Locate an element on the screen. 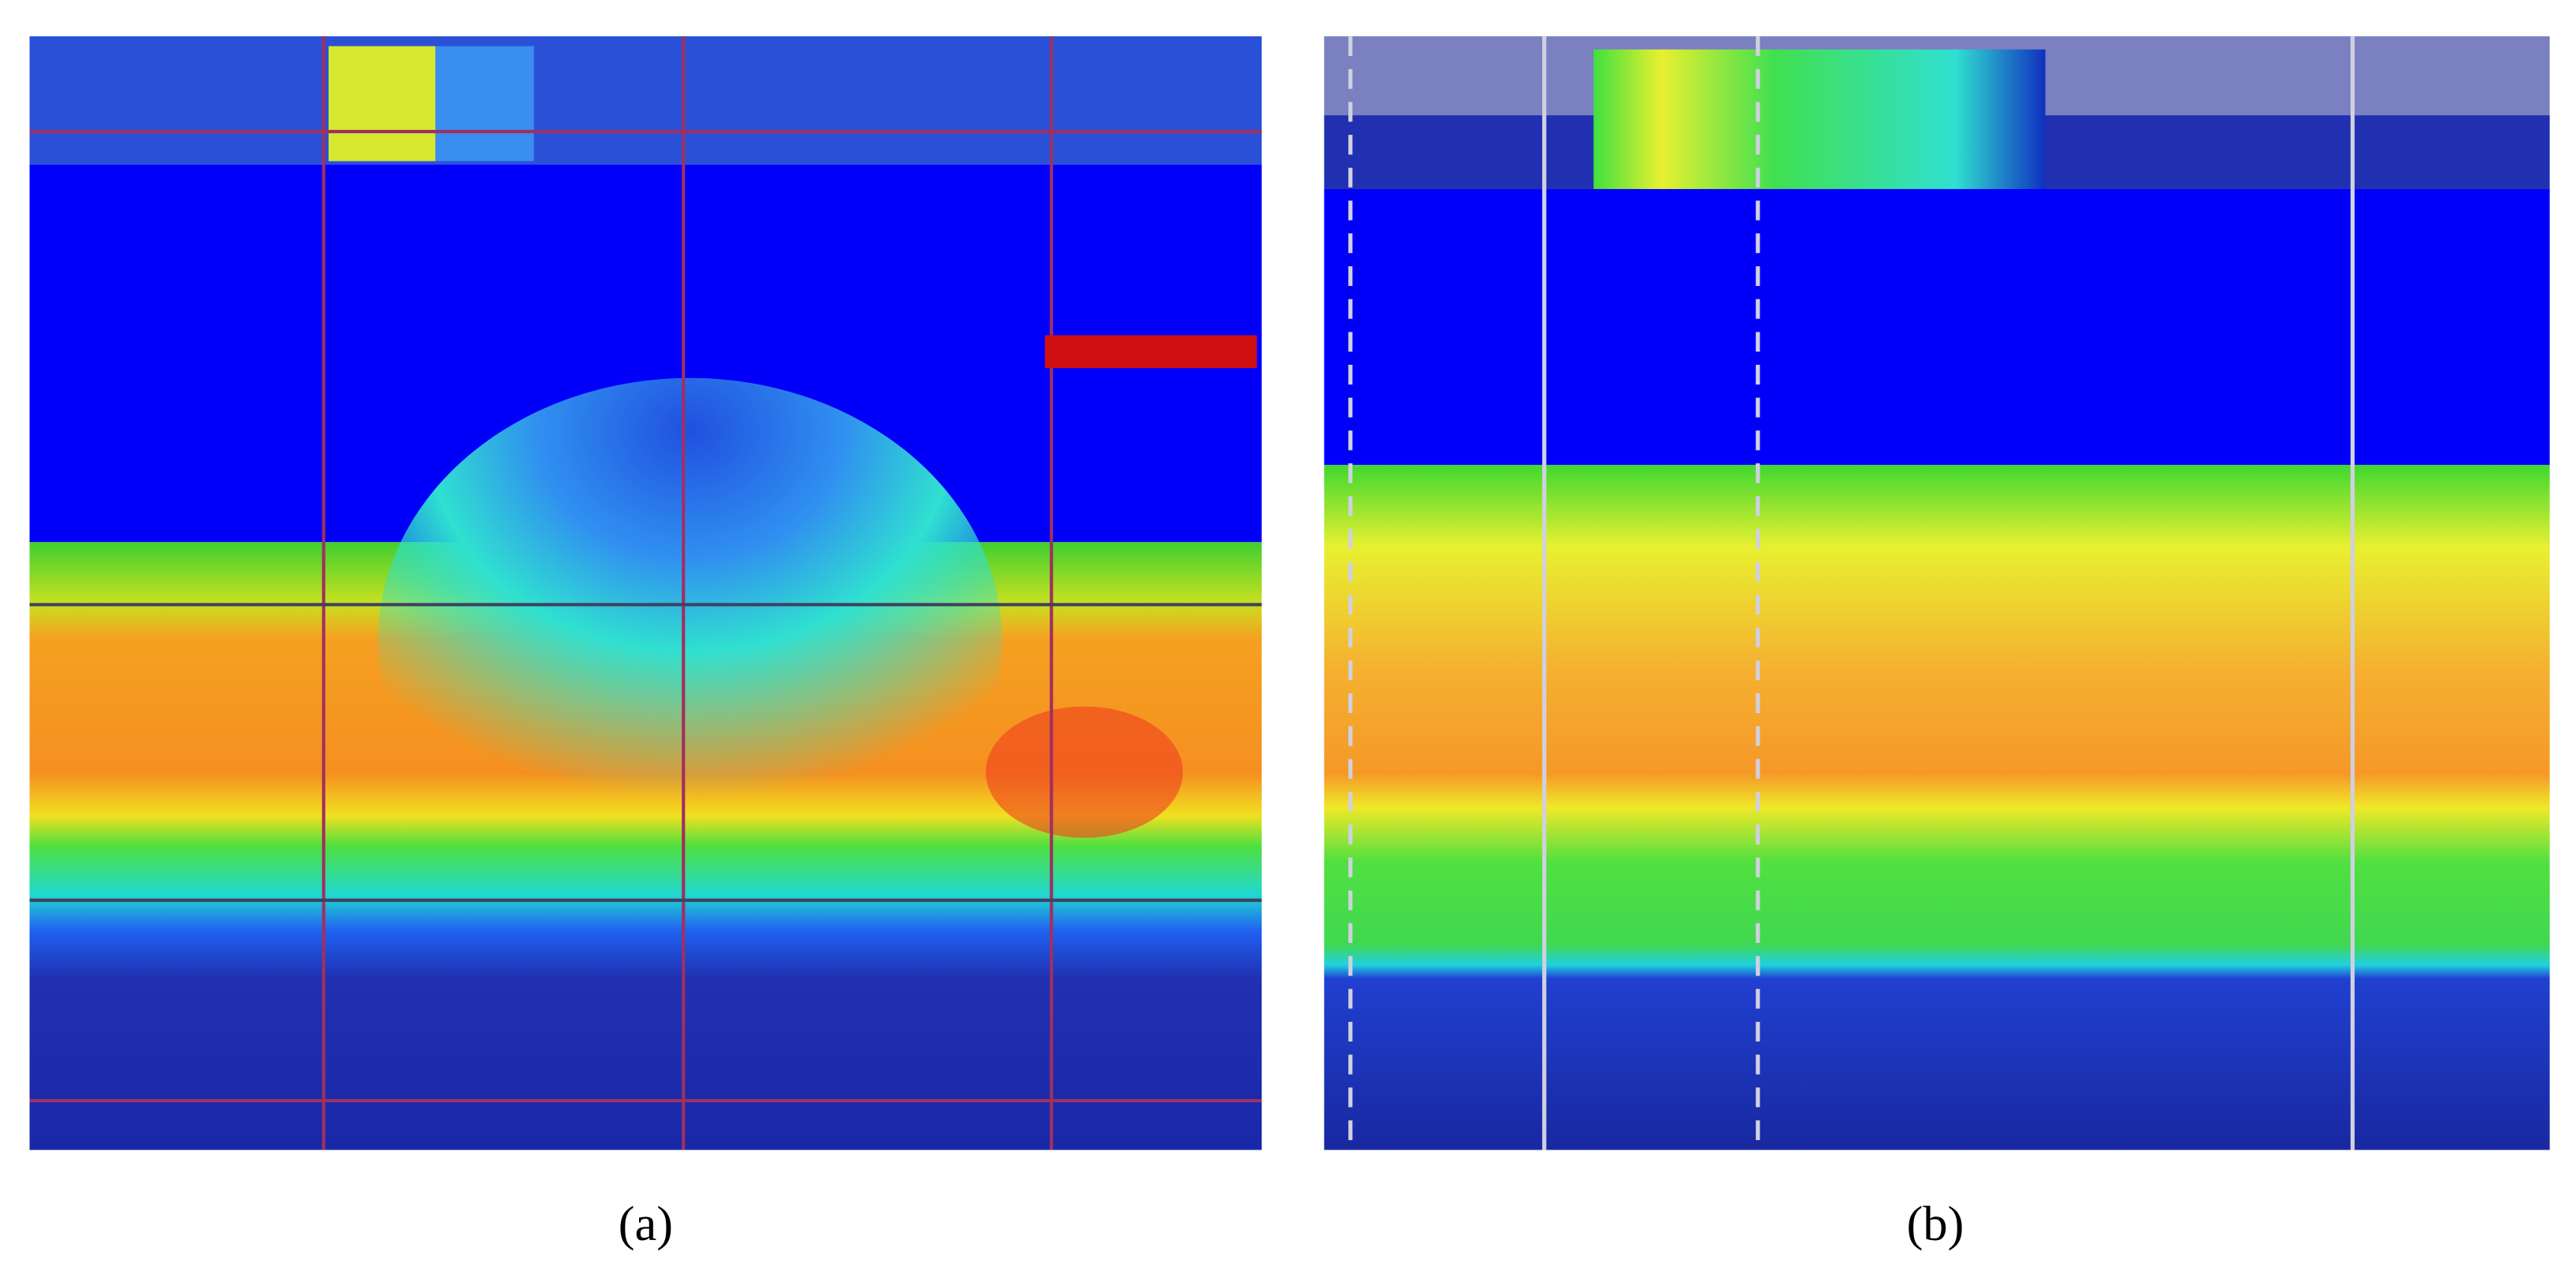 The width and height of the screenshot is (2576, 1270). caption: (a) is located at coordinates (646, 1224).